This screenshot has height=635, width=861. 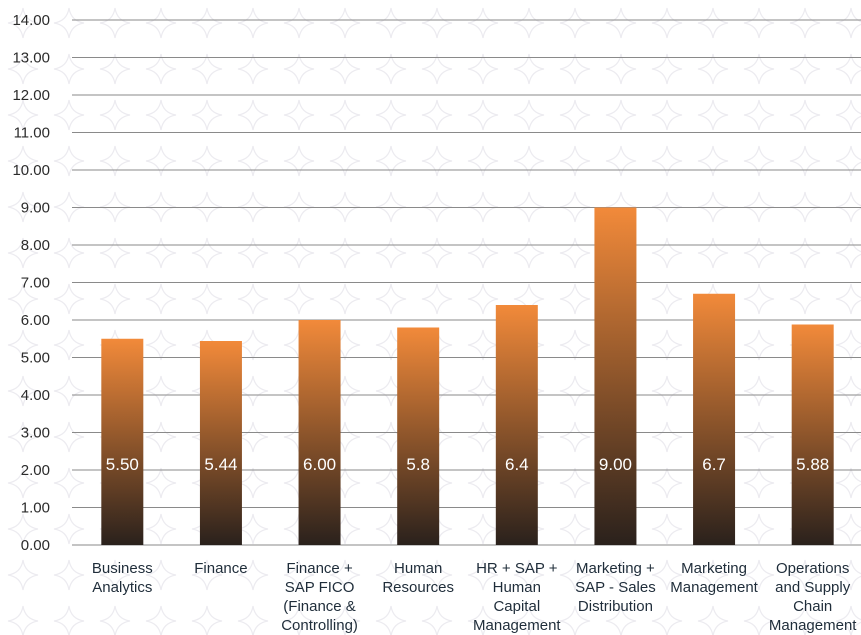 What do you see at coordinates (812, 464) in the screenshot?
I see `data-label: 5.88` at bounding box center [812, 464].